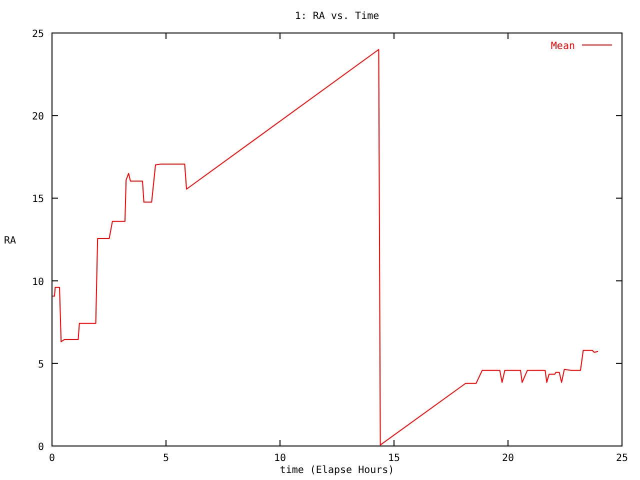 The height and width of the screenshot is (480, 640). What do you see at coordinates (38, 282) in the screenshot?
I see `y-tick-label: 10` at bounding box center [38, 282].